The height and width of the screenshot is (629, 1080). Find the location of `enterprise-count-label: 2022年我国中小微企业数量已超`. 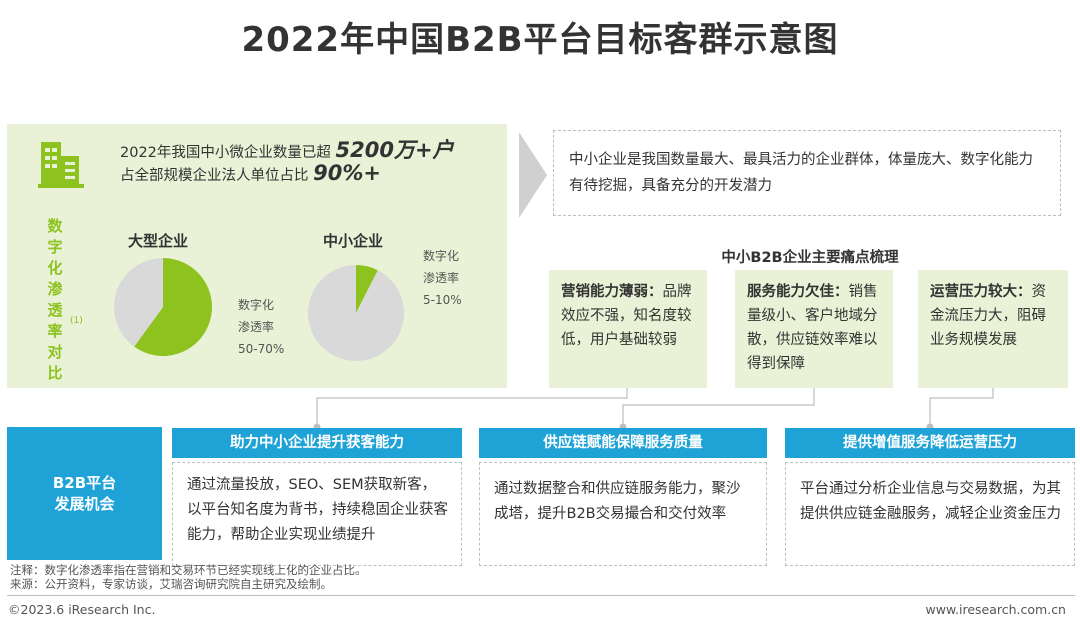

enterprise-count-label: 2022年我国中小微企业数量已超 is located at coordinates (225, 153).